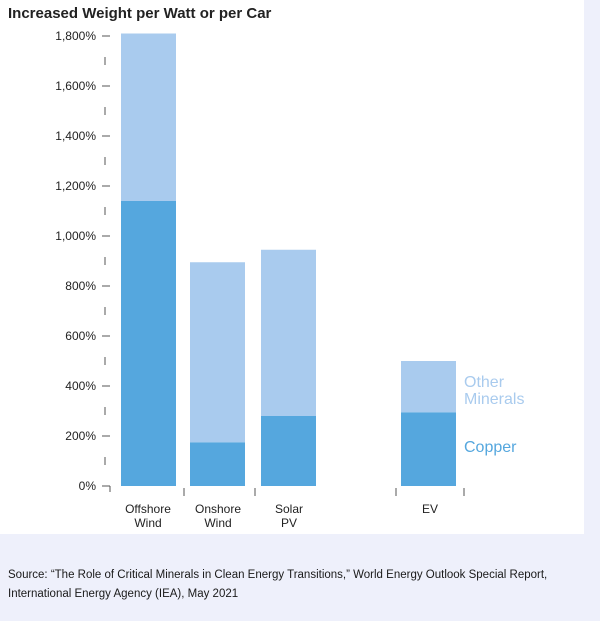  What do you see at coordinates (494, 391) in the screenshot?
I see `legend-label-other-minerals: Other Minerals` at bounding box center [494, 391].